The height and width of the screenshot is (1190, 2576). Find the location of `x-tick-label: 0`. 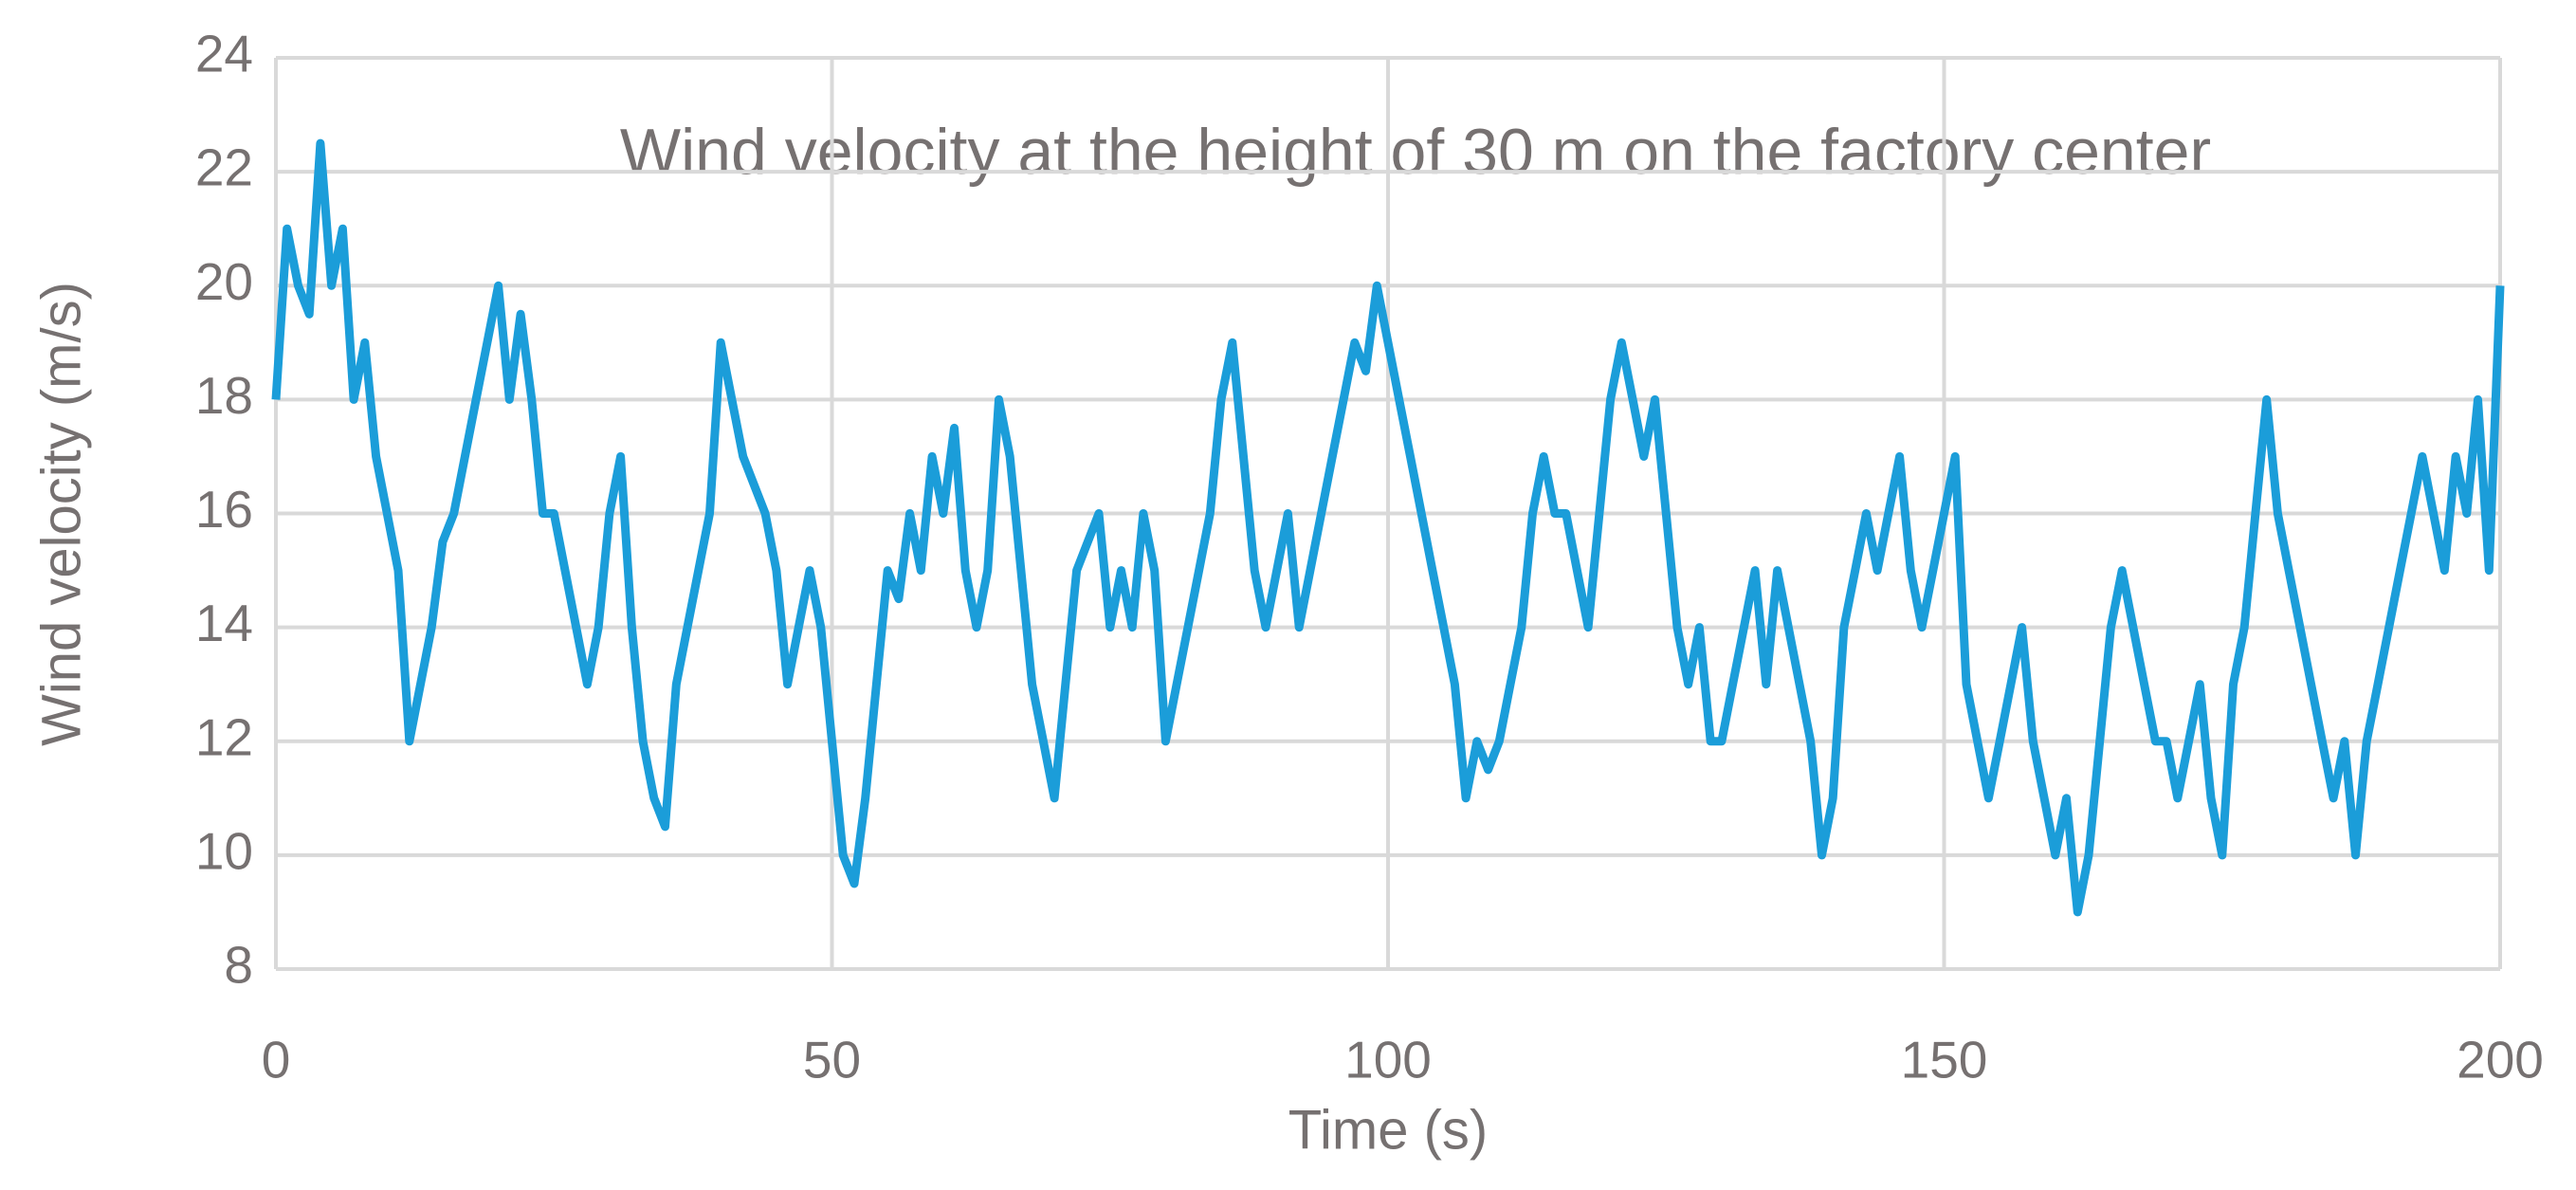

x-tick-label: 0 is located at coordinates (276, 1060).